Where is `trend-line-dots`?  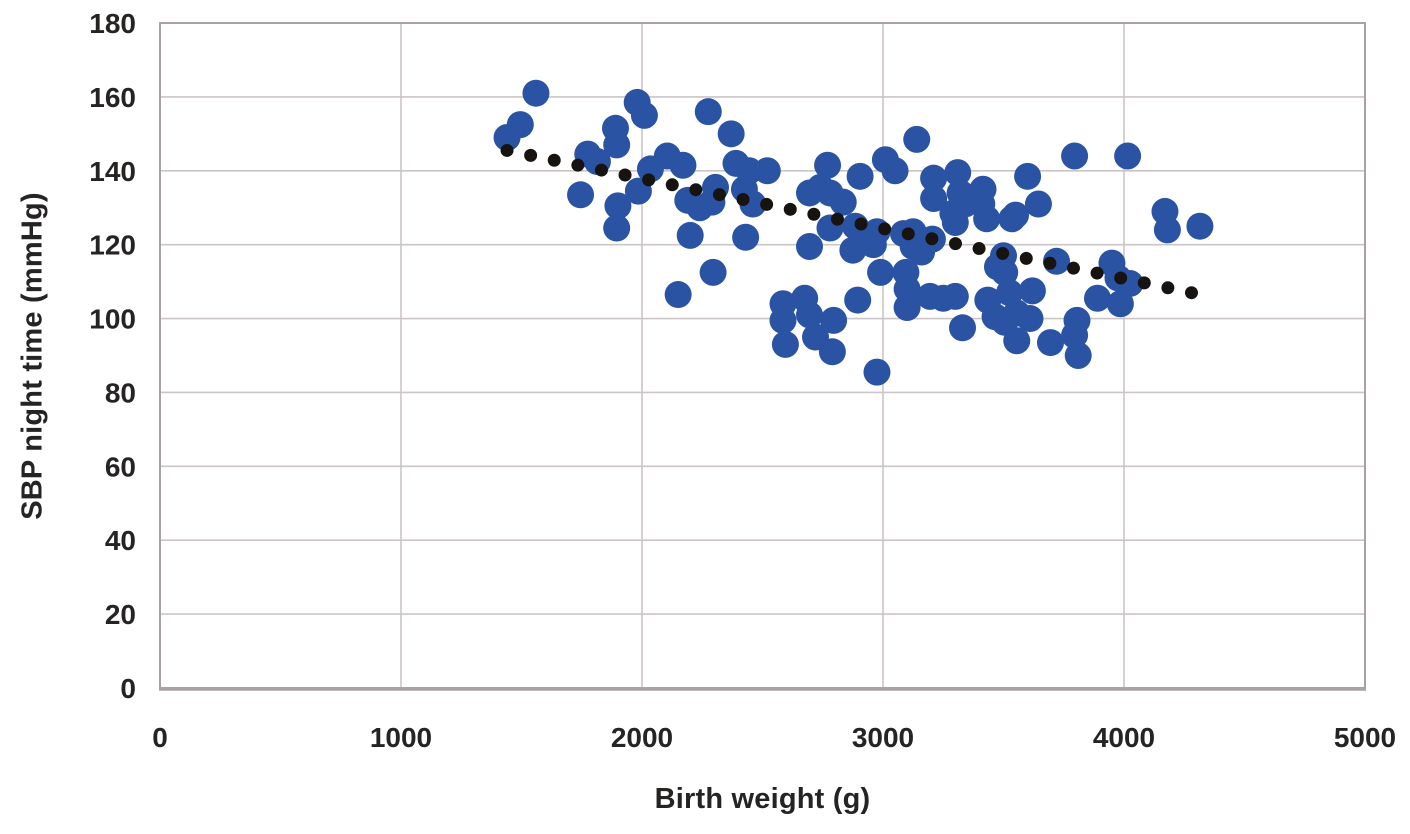
trend-line-dots is located at coordinates (849, 221).